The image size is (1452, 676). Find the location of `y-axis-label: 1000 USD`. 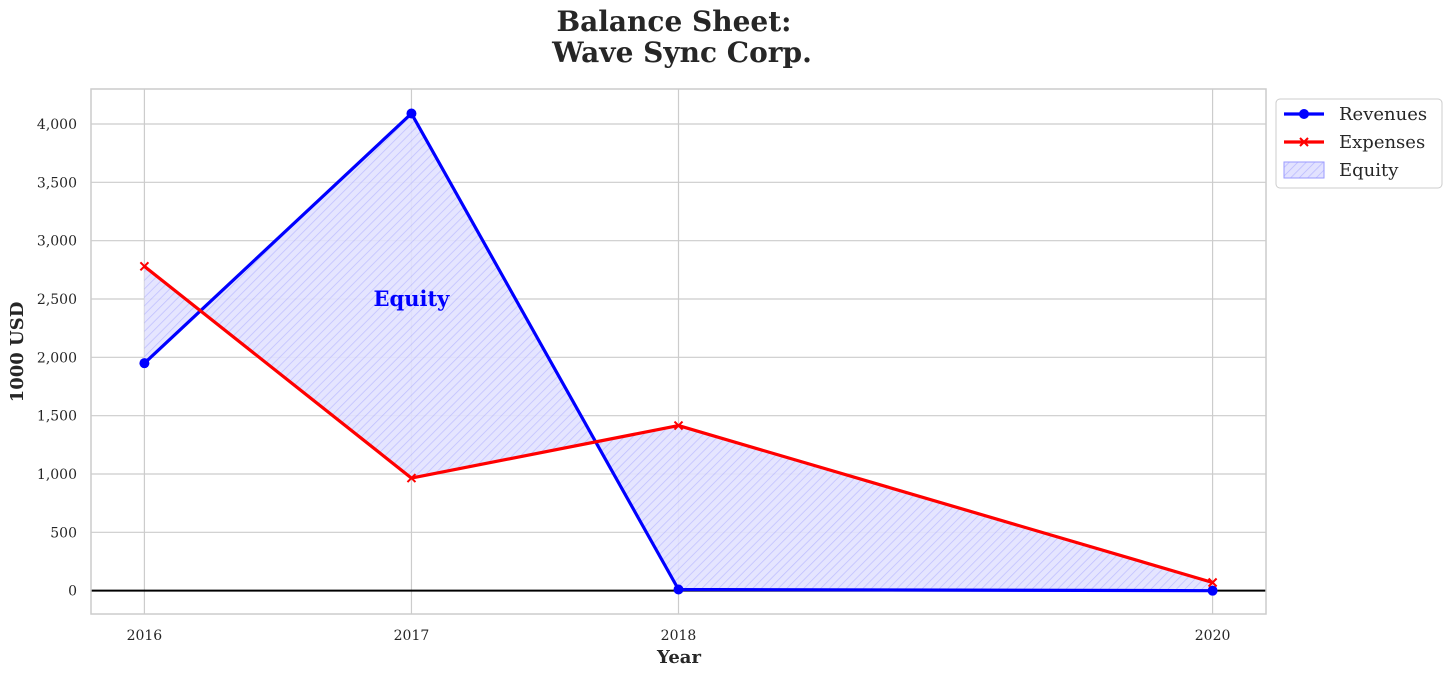

y-axis-label: 1000 USD is located at coordinates (17, 352).